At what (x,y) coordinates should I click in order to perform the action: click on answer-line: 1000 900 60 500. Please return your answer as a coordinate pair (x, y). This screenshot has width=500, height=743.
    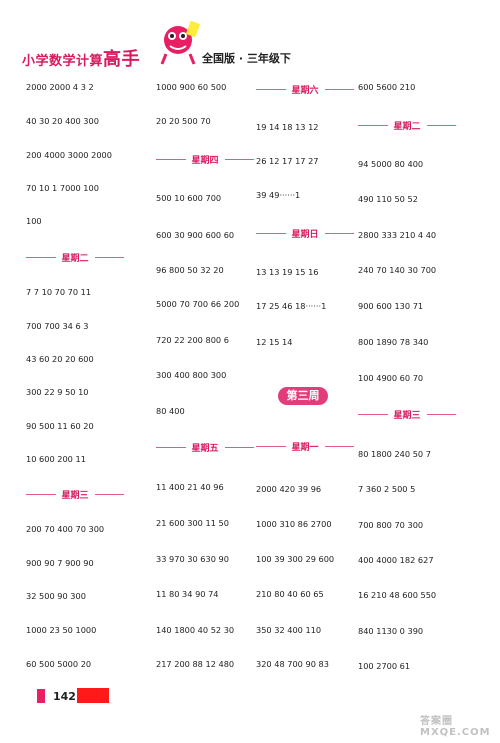
    Looking at the image, I should click on (191, 87).